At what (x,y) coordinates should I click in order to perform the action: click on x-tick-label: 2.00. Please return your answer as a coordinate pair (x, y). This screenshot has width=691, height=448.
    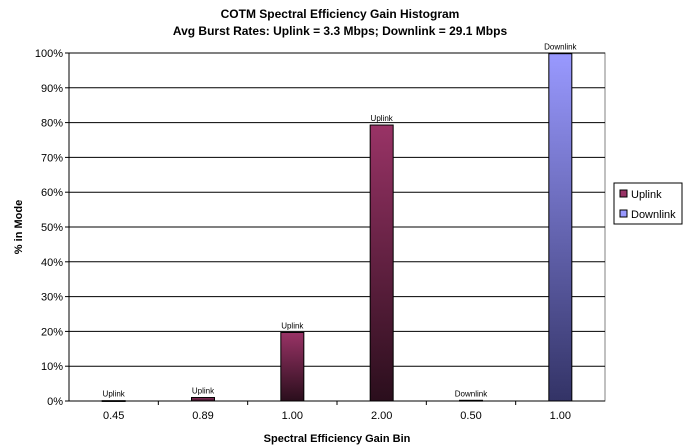
    Looking at the image, I should click on (381, 416).